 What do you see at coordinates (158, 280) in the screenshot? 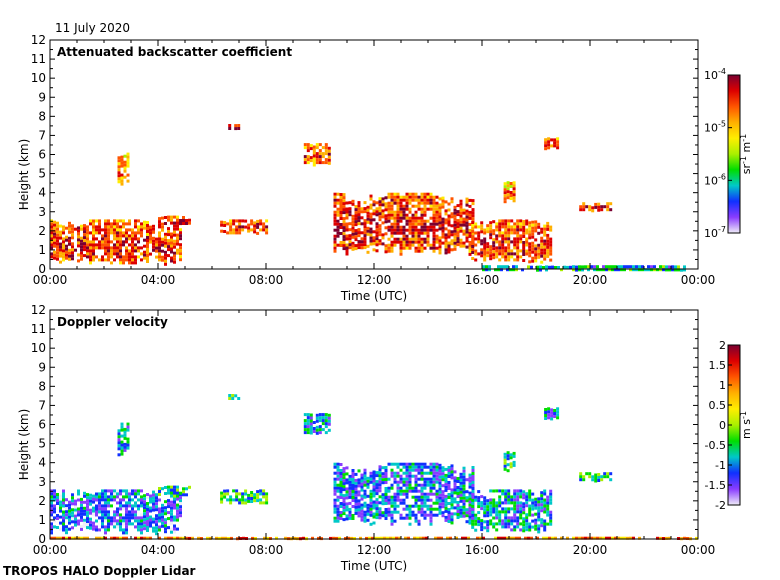
I see `x-tick-label: 04:00` at bounding box center [158, 280].